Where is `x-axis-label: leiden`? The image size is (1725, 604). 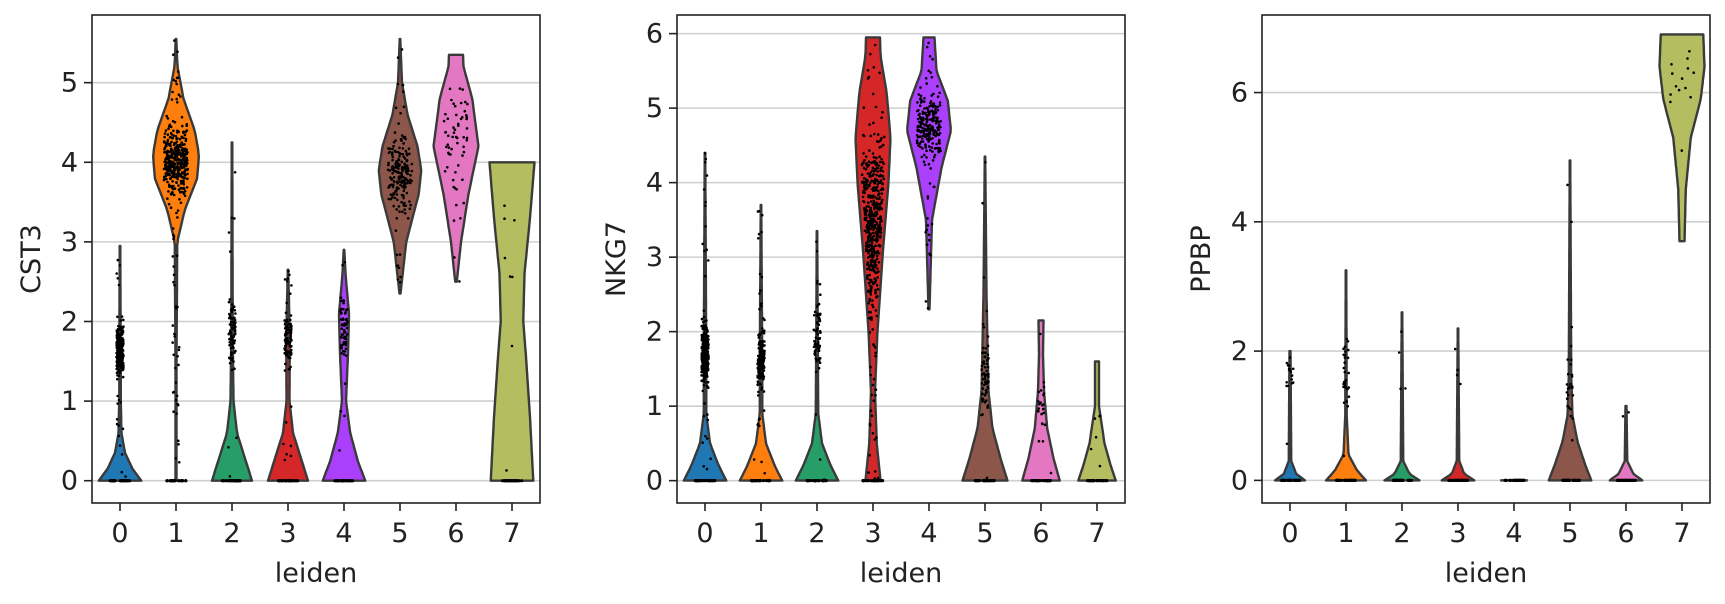 x-axis-label: leiden is located at coordinates (316, 573).